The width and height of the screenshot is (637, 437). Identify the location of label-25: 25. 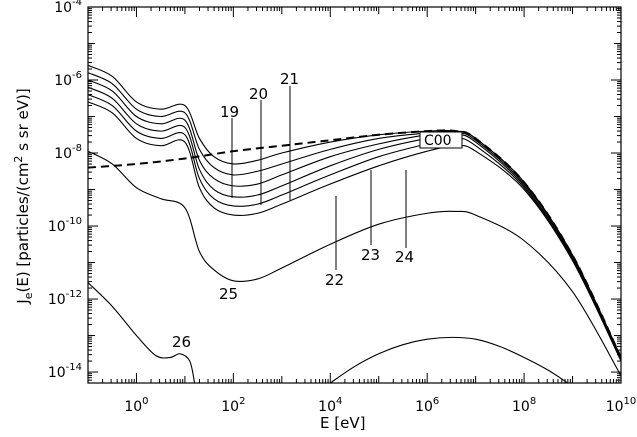
(228, 294).